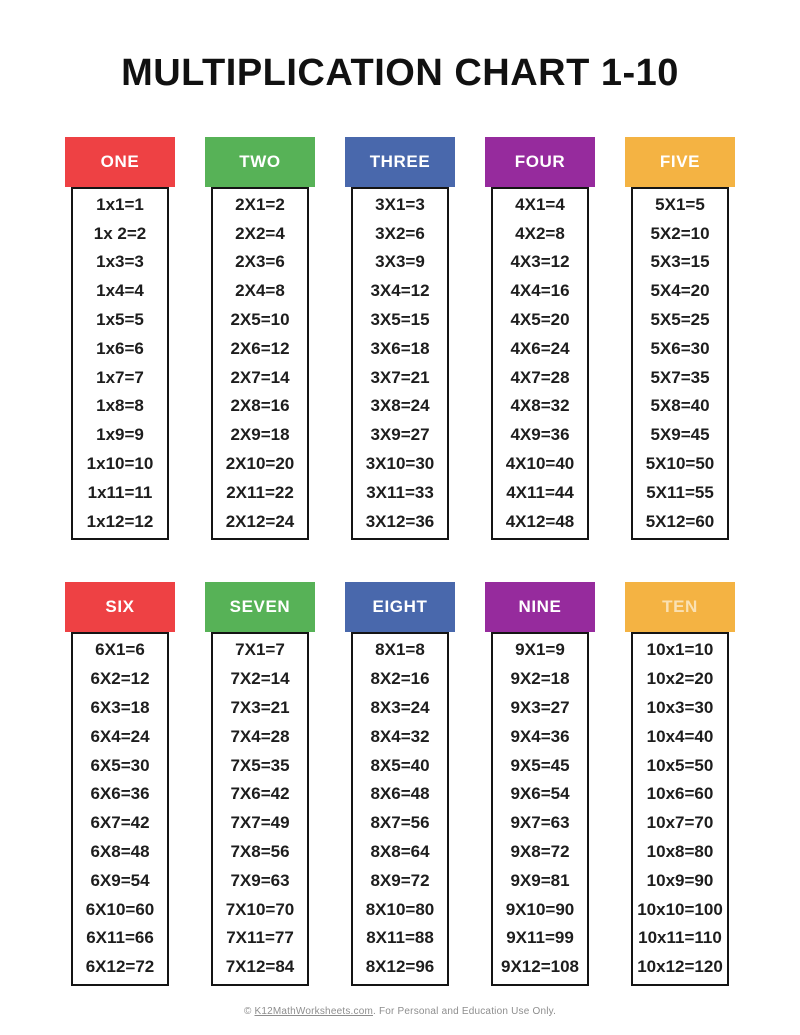  Describe the element at coordinates (120, 909) in the screenshot. I see `fact-row: 6X10=60` at that location.